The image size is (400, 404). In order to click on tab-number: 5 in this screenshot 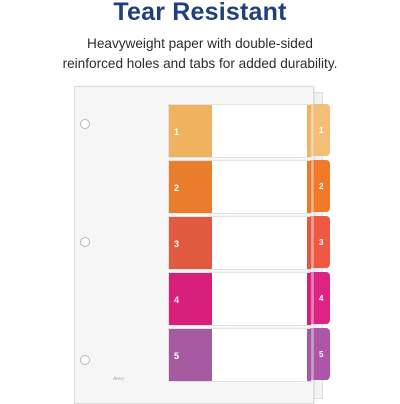, I will do `click(321, 354)`.